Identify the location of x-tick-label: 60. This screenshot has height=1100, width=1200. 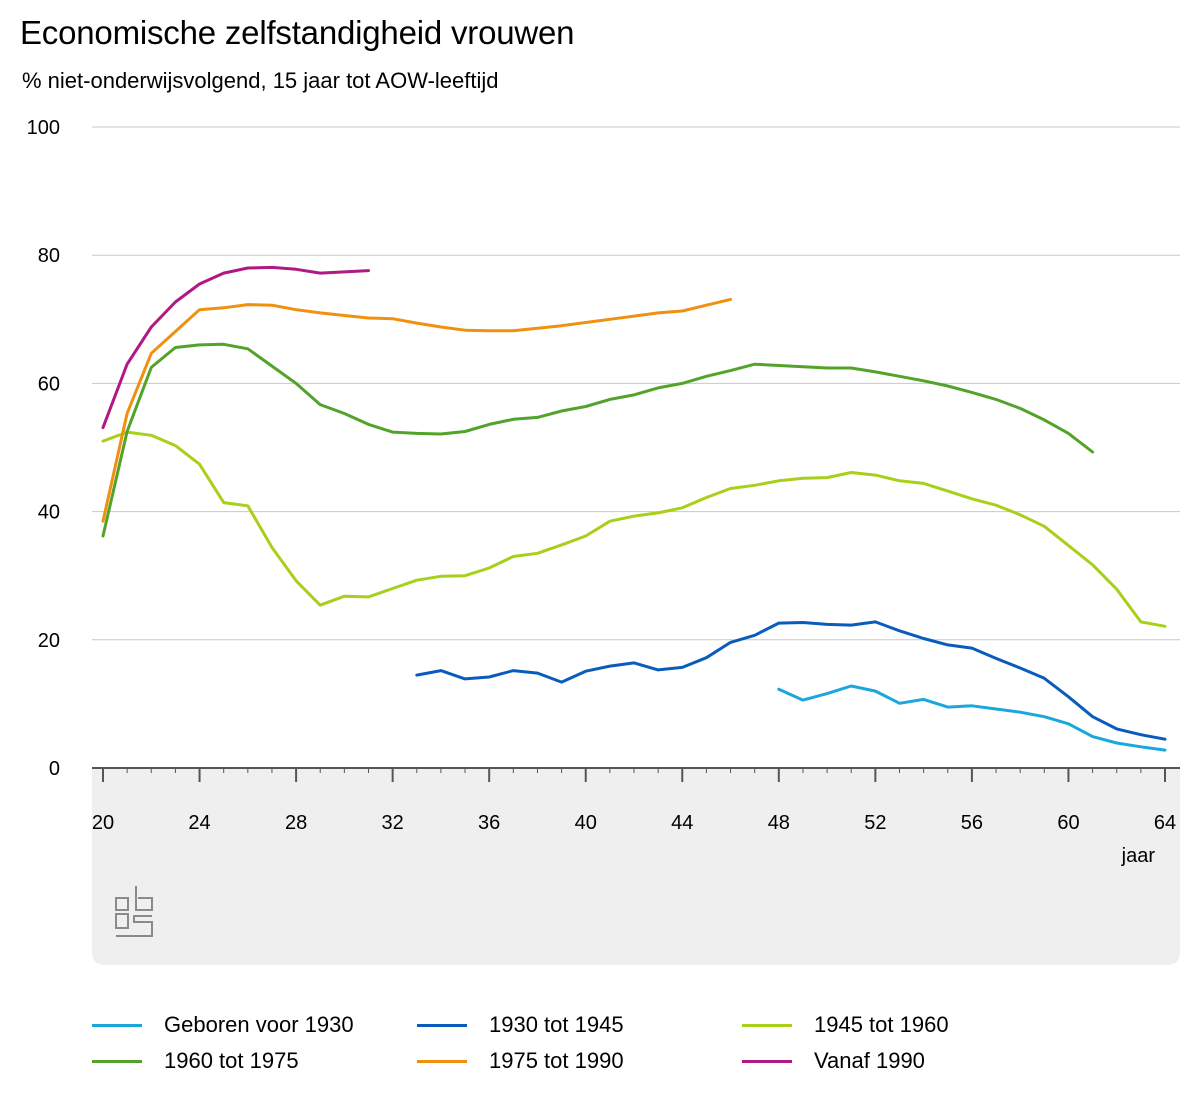
(1068, 823).